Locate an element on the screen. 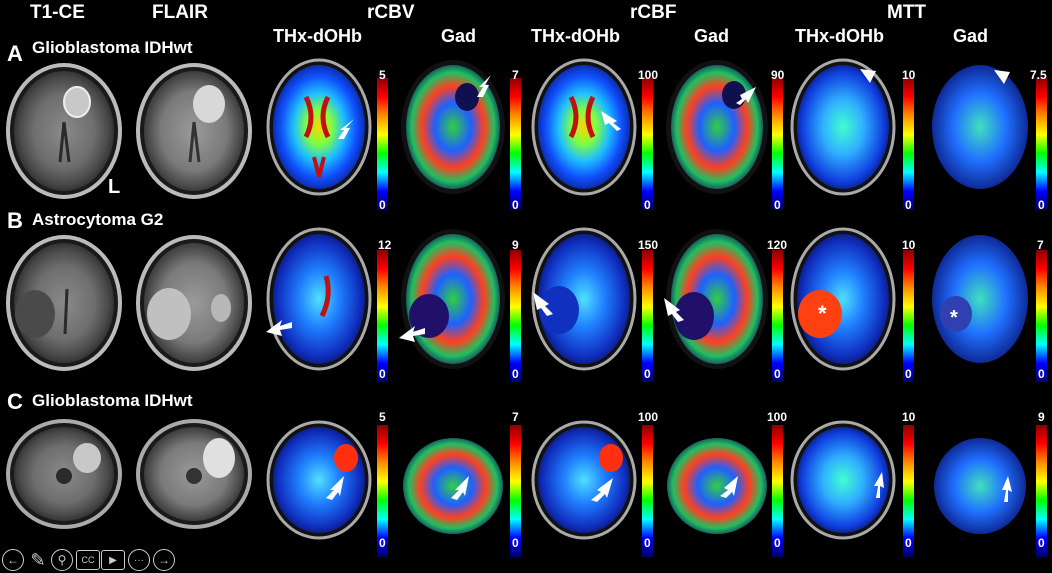 Image resolution: width=1052 pixels, height=573 pixels. header-rcbf: rCBF is located at coordinates (653, 12).